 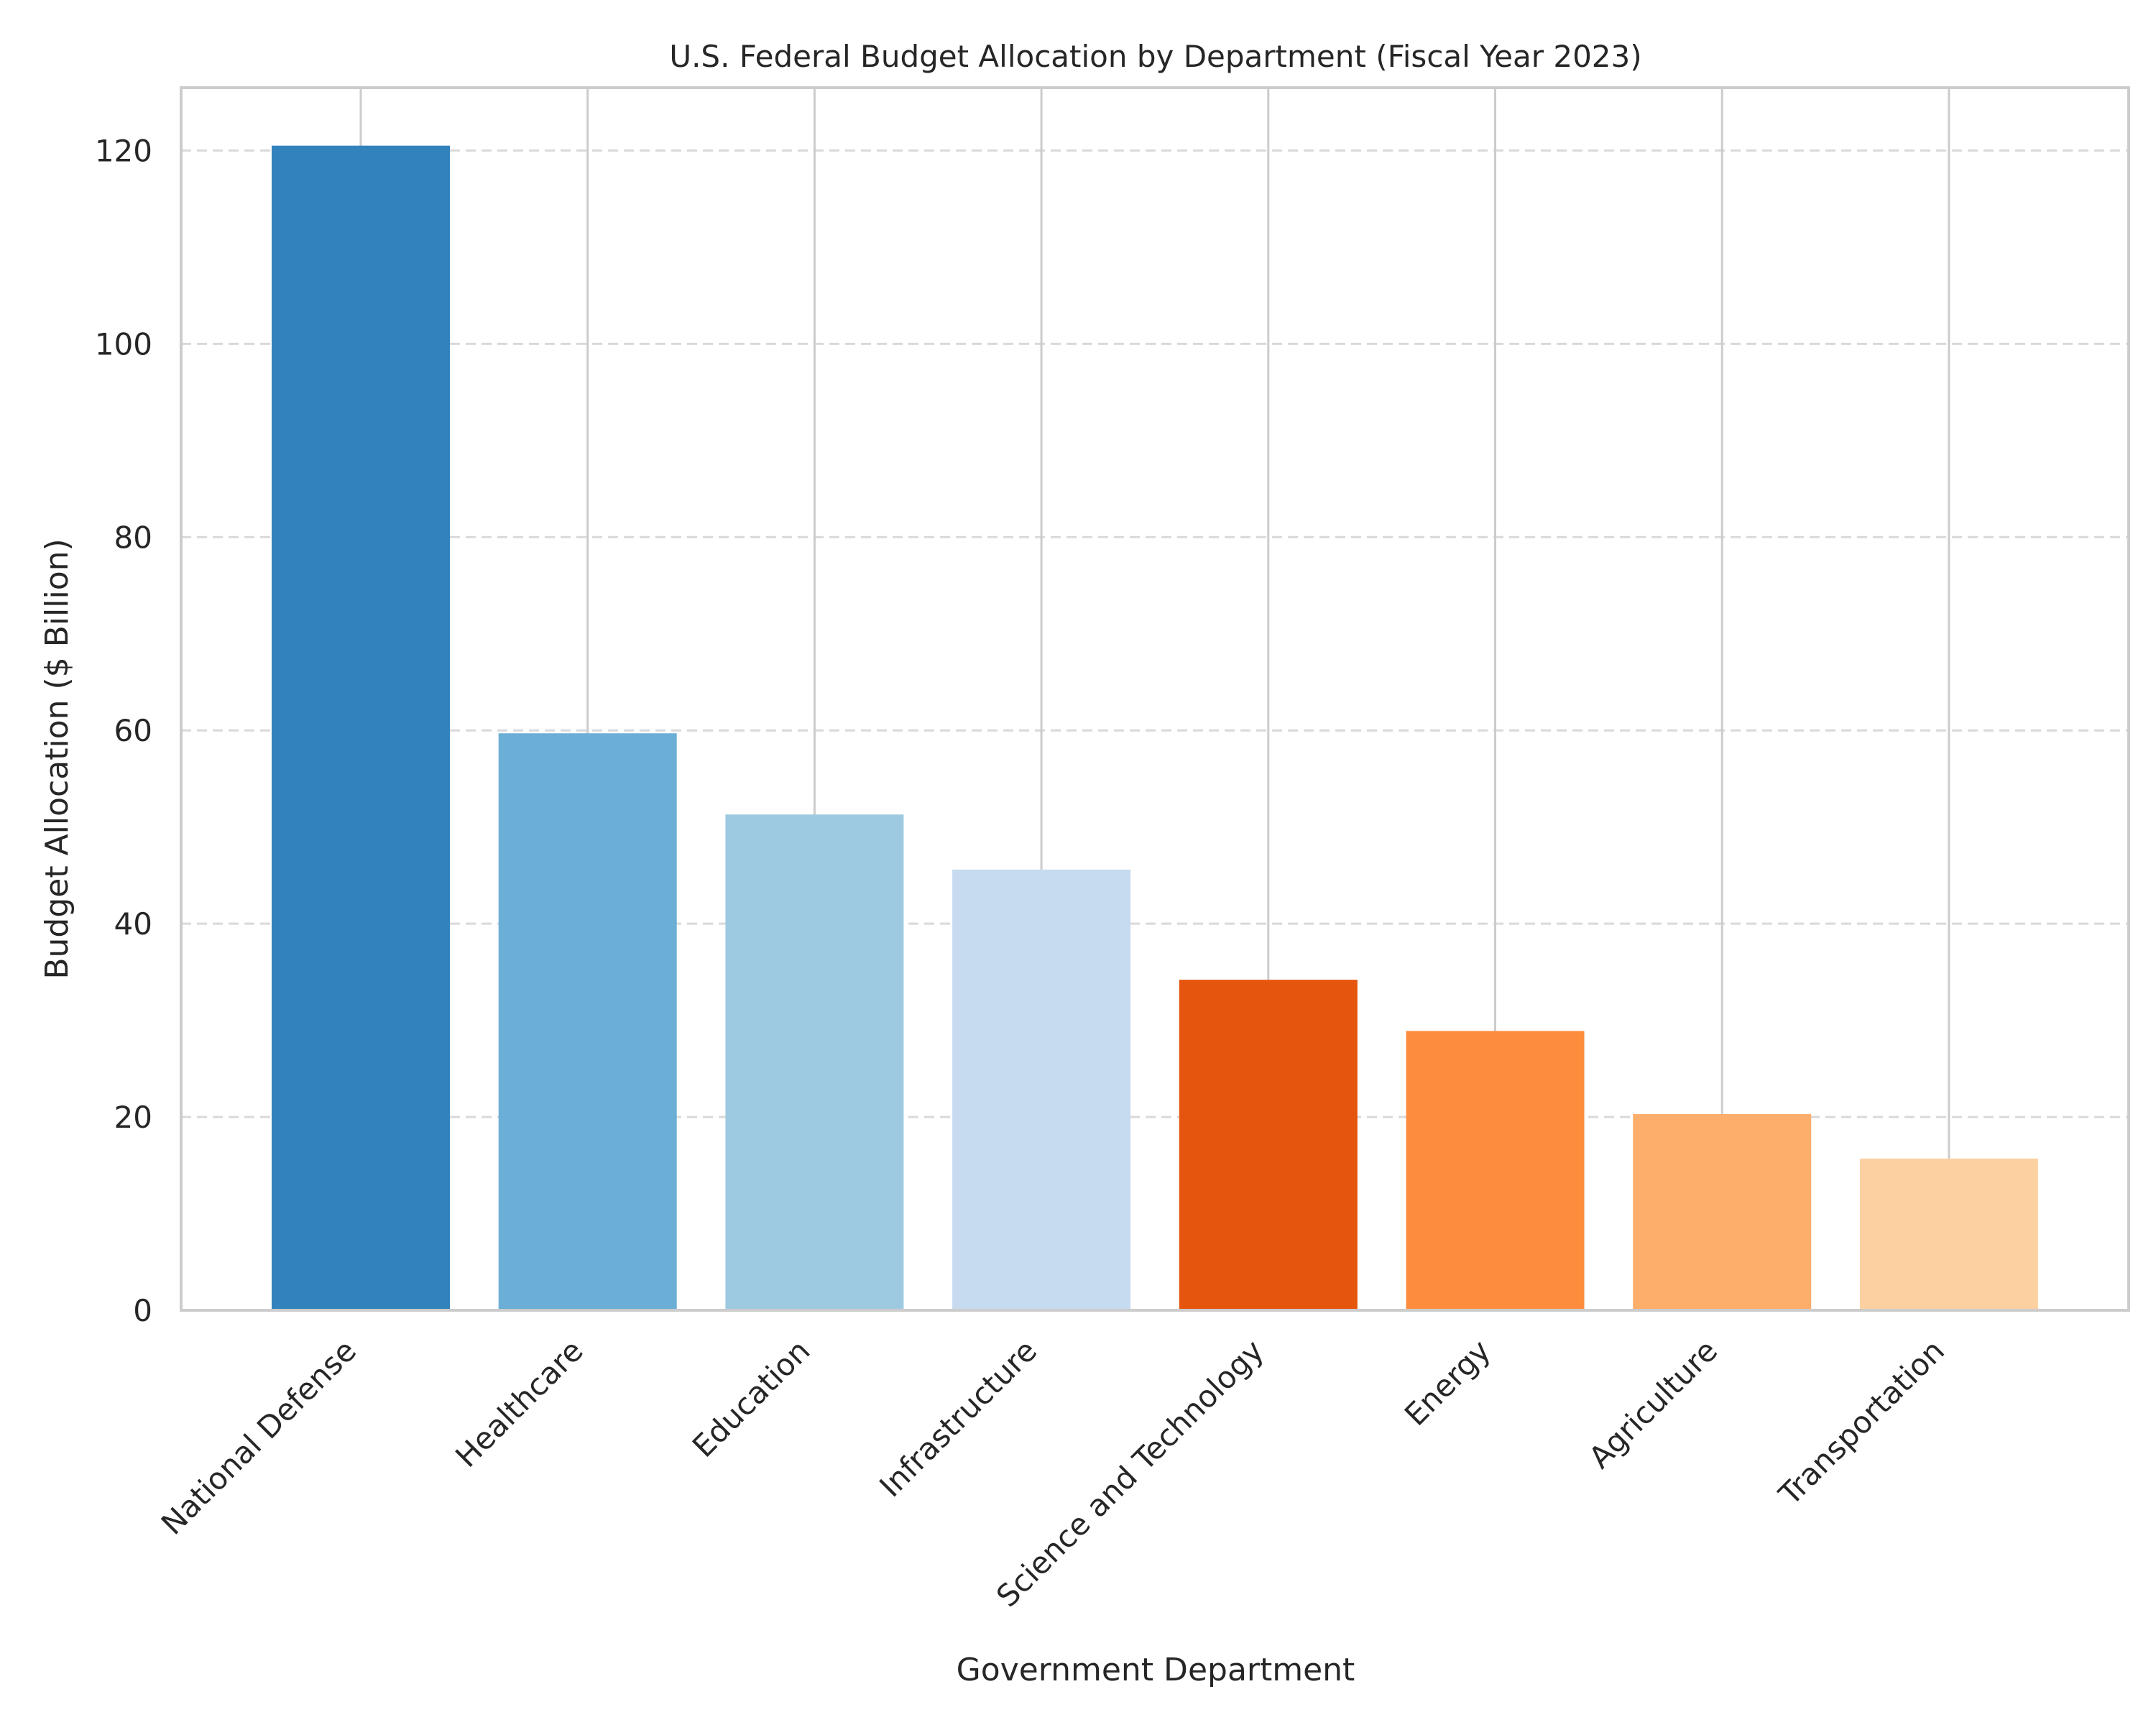 What do you see at coordinates (1861, 1422) in the screenshot?
I see `x-tick-label: Transportation` at bounding box center [1861, 1422].